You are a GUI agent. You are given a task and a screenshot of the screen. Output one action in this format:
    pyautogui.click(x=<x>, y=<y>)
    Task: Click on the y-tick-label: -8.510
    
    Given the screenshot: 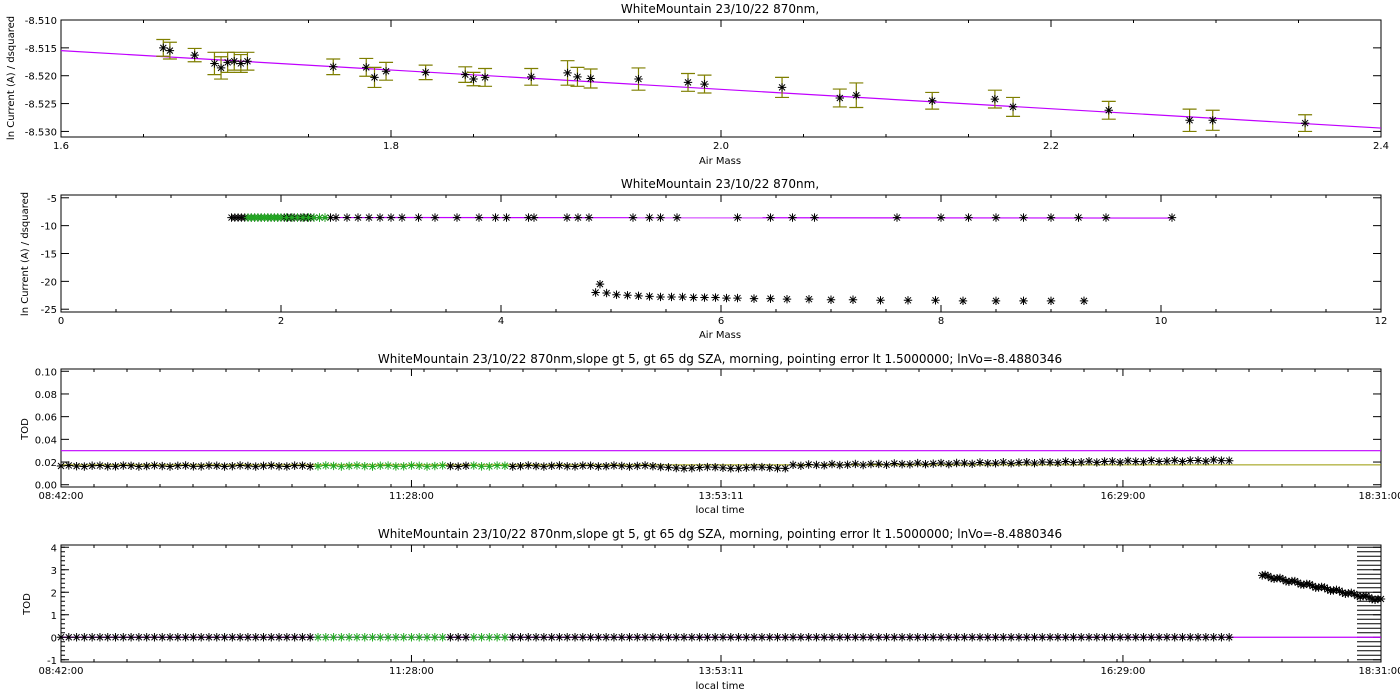 What is the action you would take?
    pyautogui.click(x=41, y=21)
    